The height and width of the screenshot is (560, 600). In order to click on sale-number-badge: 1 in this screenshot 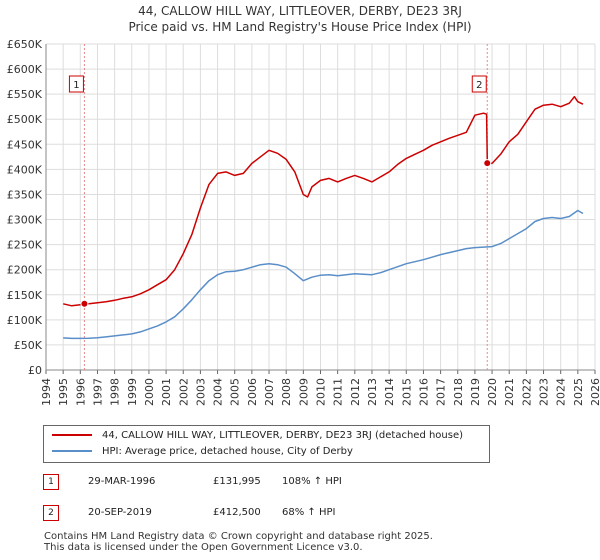, I will do `click(51, 482)`.